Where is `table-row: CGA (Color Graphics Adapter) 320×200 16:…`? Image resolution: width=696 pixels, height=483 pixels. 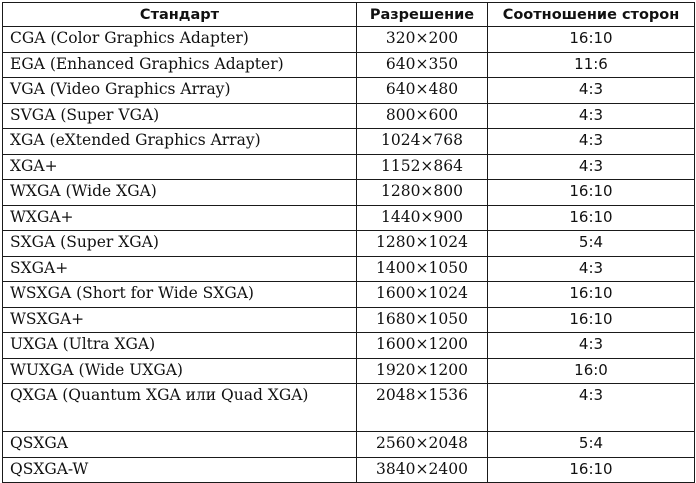
table-row: CGA (Color Graphics Adapter) 320×200 16:… is located at coordinates (348, 39).